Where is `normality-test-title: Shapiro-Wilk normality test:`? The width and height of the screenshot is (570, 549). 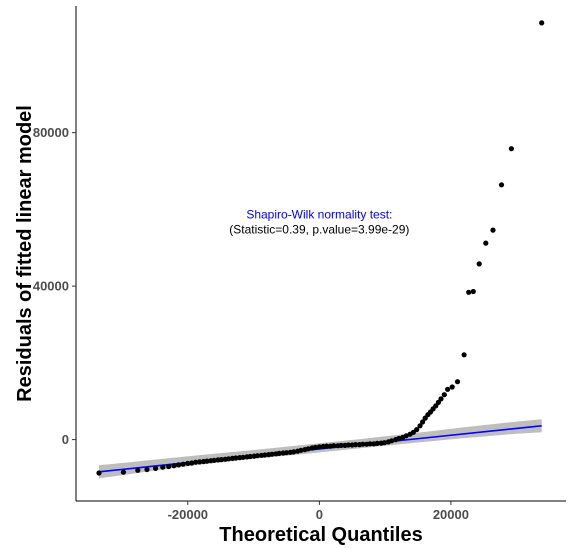
normality-test-title: Shapiro-Wilk normality test: is located at coordinates (319, 215).